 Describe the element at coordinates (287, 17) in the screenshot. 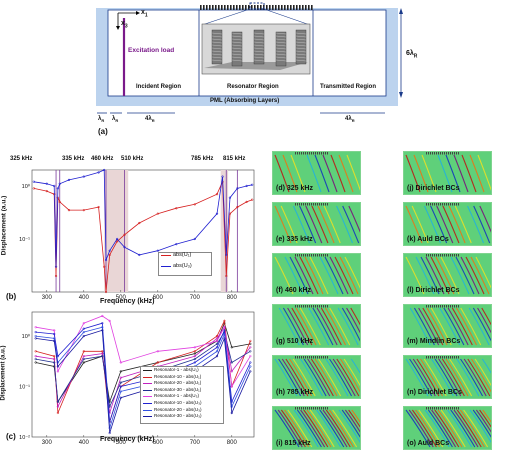

I see `zoom-line` at that location.